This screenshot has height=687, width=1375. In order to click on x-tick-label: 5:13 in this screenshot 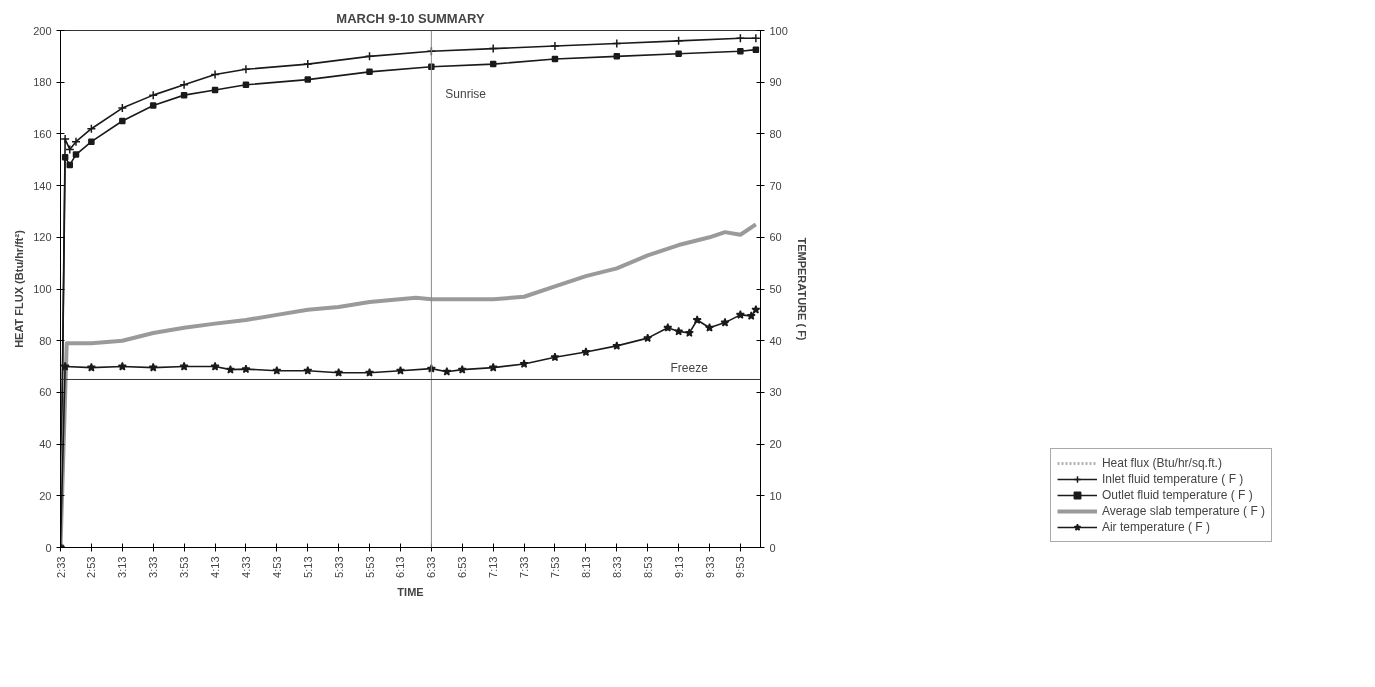, I will do `click(307, 567)`.